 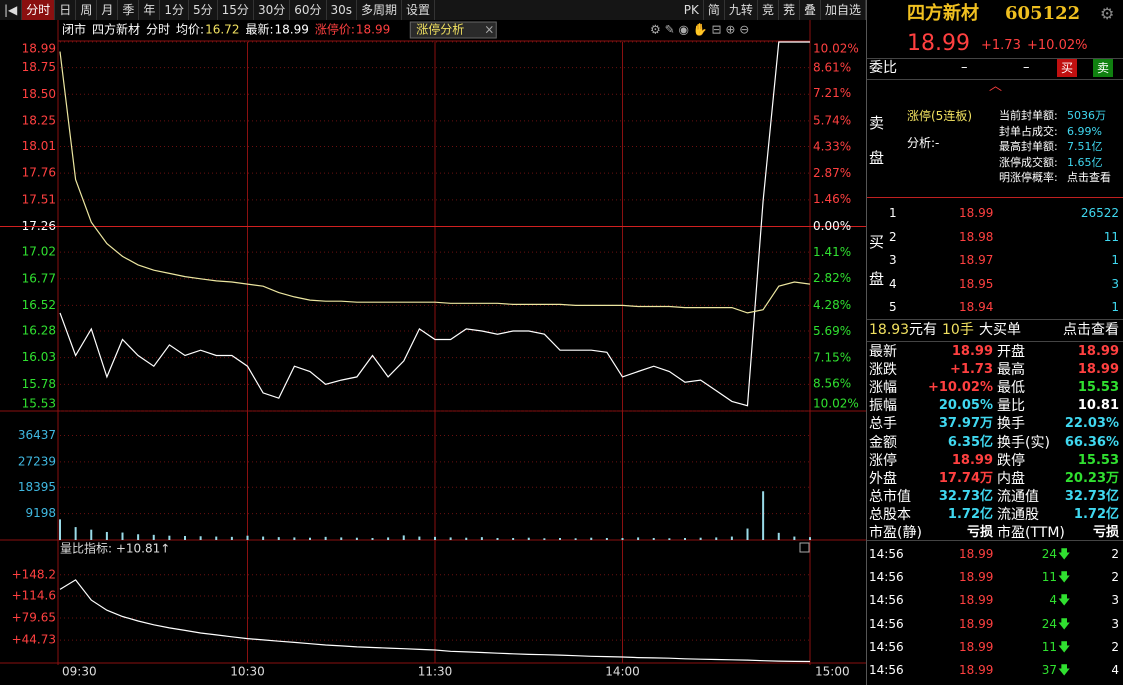 What do you see at coordinates (622, 672) in the screenshot?
I see `x-tick-label: 14:00` at bounding box center [622, 672].